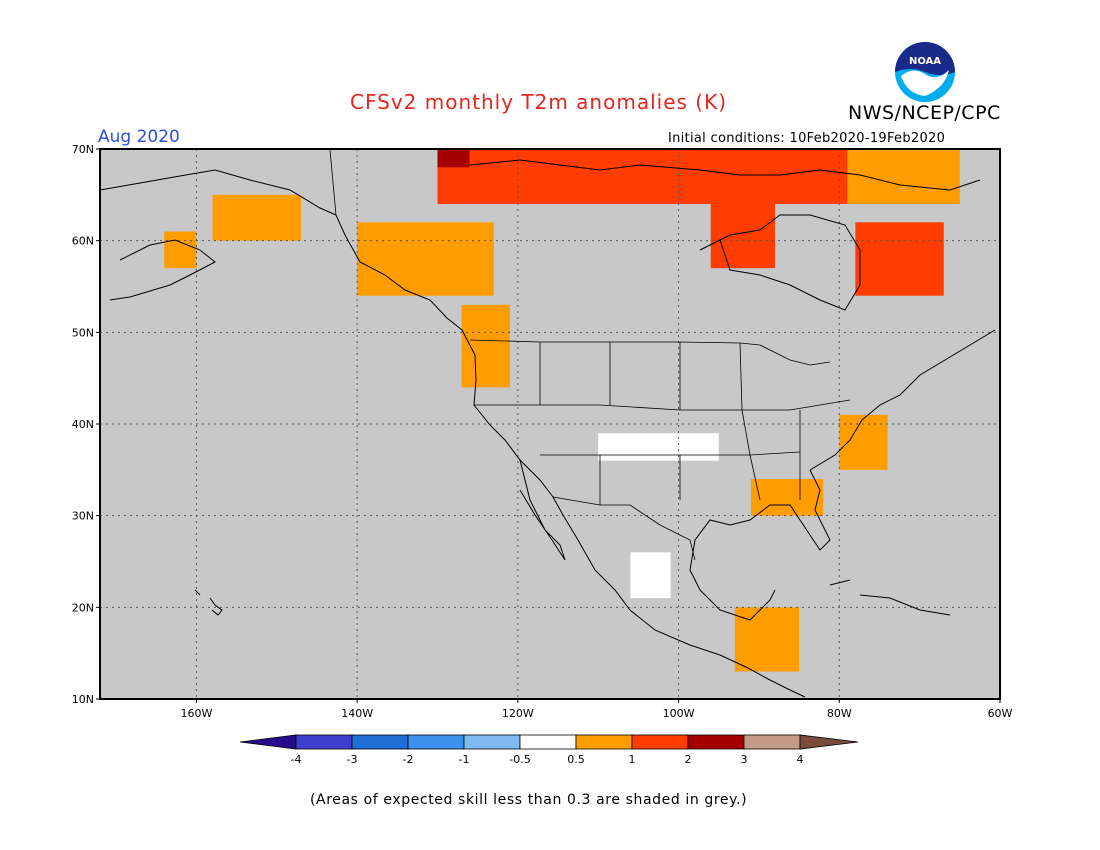  Describe the element at coordinates (357, 713) in the screenshot. I see `lon-tick-label: 140W` at that location.